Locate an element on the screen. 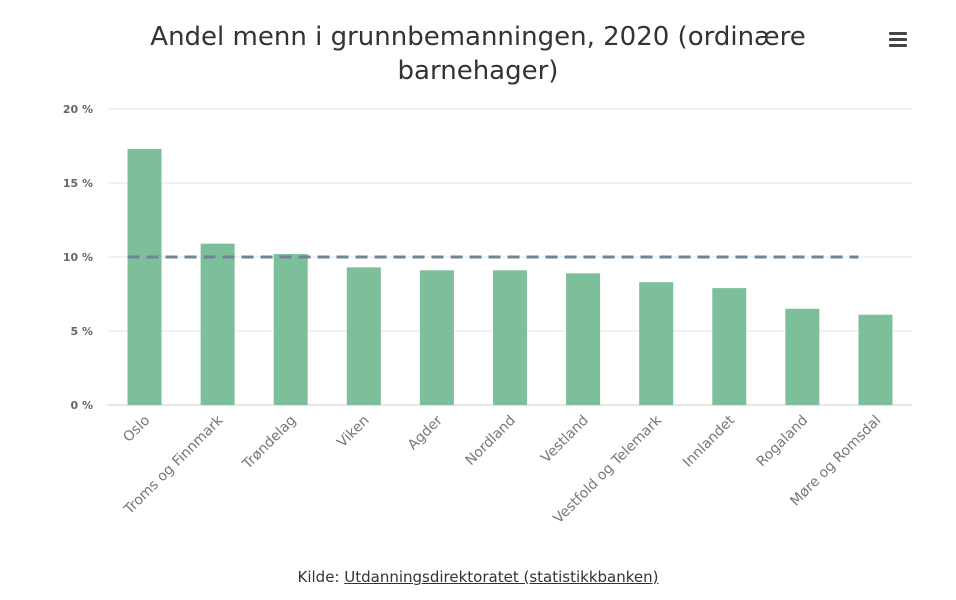 This screenshot has height=600, width=956. x-tick-label: Innlandet is located at coordinates (709, 441).